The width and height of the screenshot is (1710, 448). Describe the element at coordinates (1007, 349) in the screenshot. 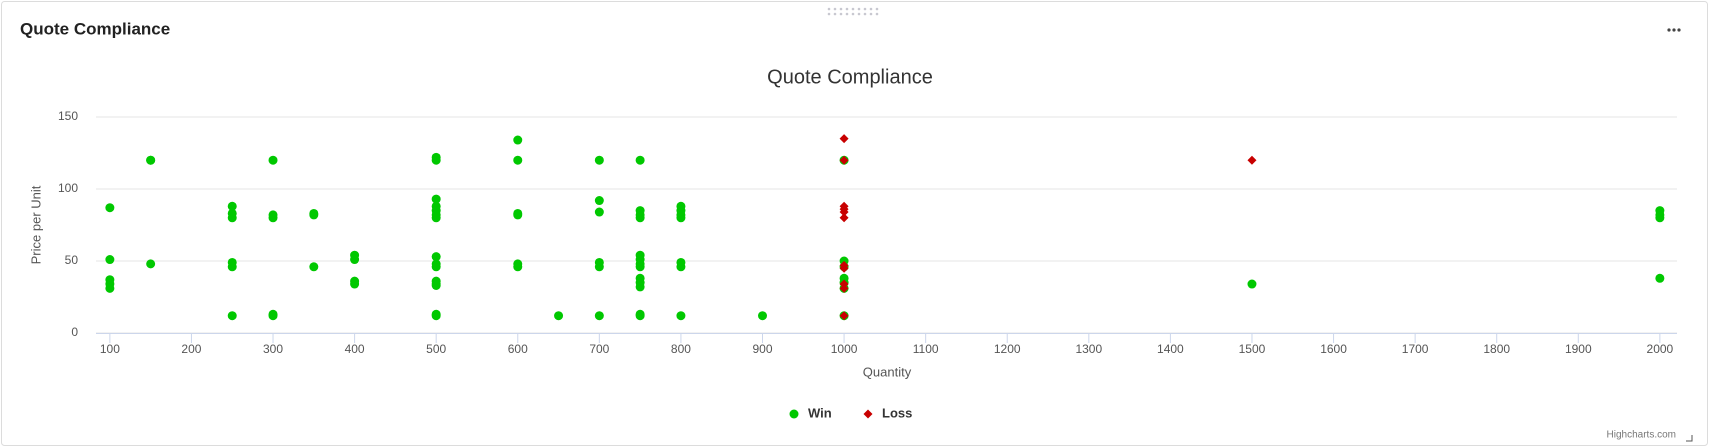

I see `x-tick-label: 1200` at that location.